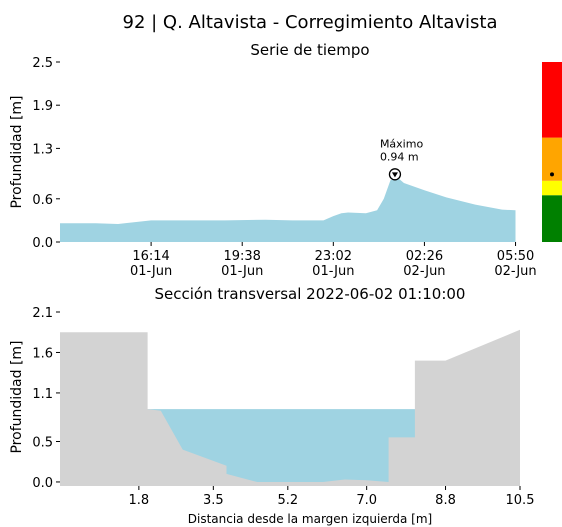 This screenshot has width=562, height=527. Describe the element at coordinates (42, 353) in the screenshot. I see `y-tick-label: 1.6` at that location.